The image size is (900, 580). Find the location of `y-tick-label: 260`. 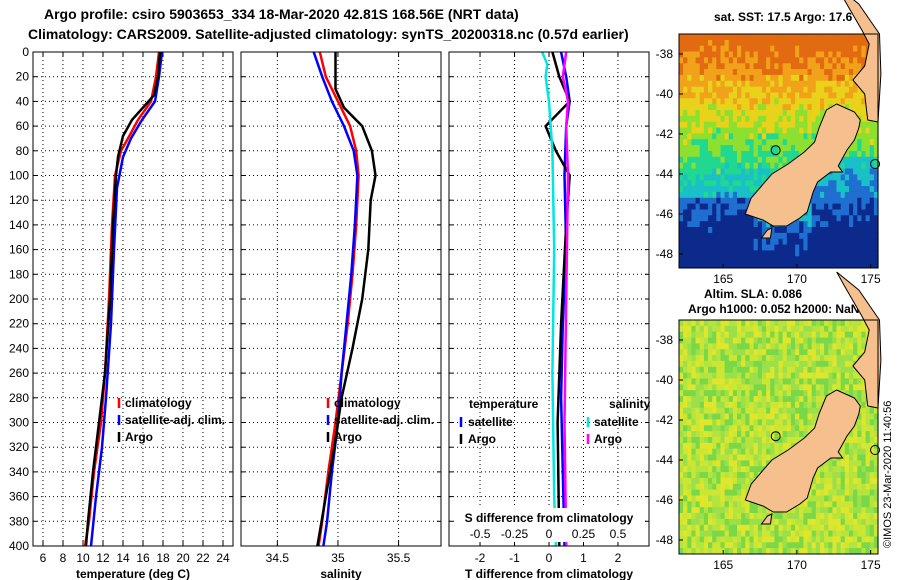

y-tick-label: 260 is located at coordinates (19, 373).